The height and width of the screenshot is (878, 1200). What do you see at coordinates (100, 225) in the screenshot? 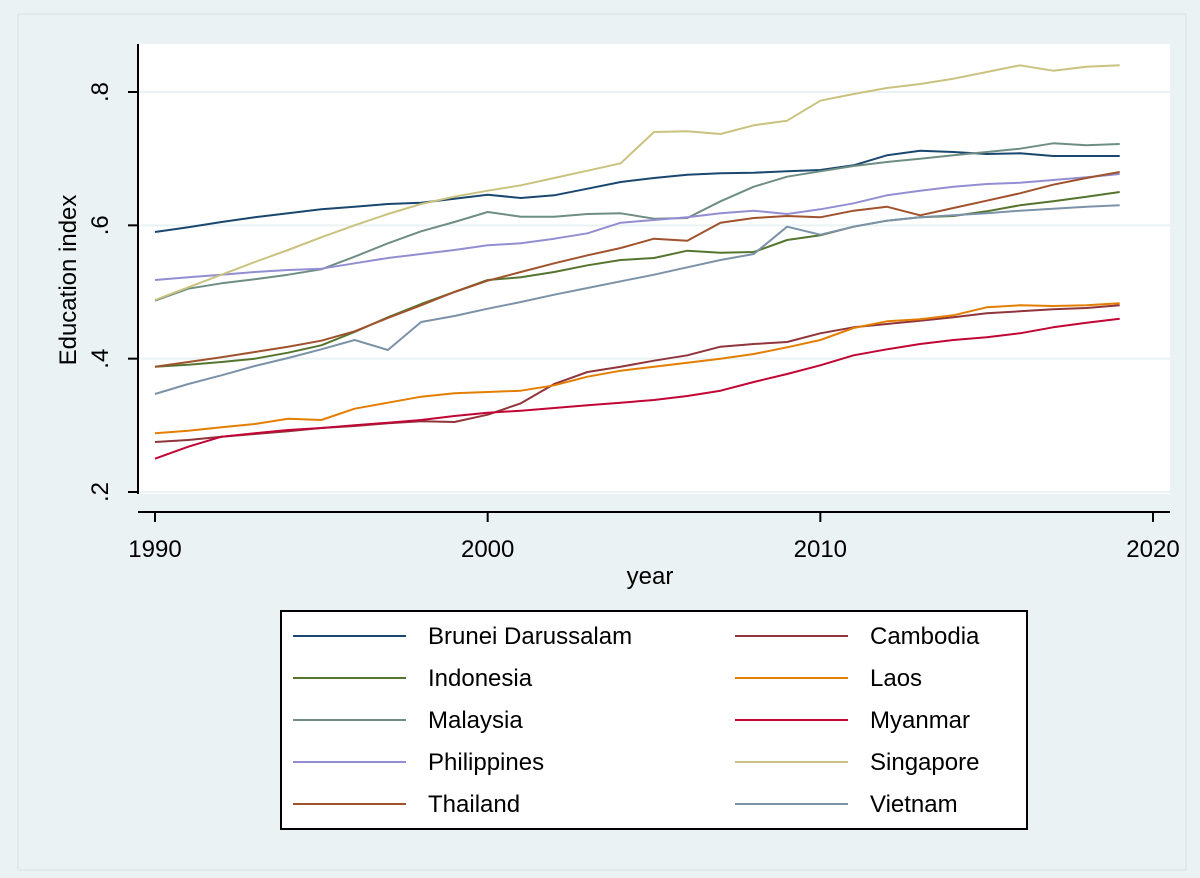
I see `y-tick-label-2: .6` at bounding box center [100, 225].